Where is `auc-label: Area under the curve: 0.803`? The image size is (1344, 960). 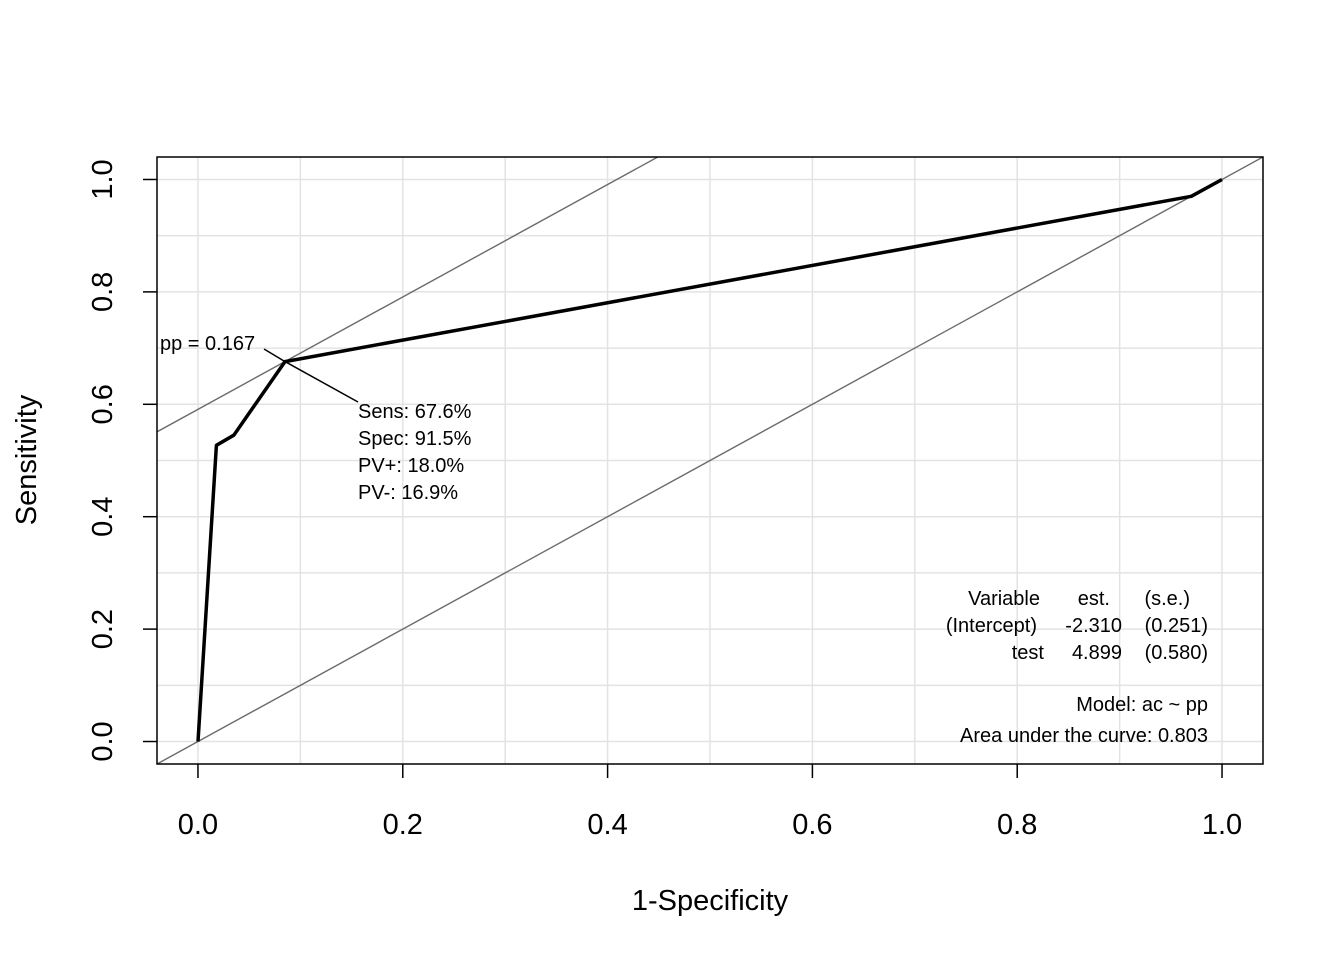
auc-label: Area under the curve: 0.803 is located at coordinates (1084, 736).